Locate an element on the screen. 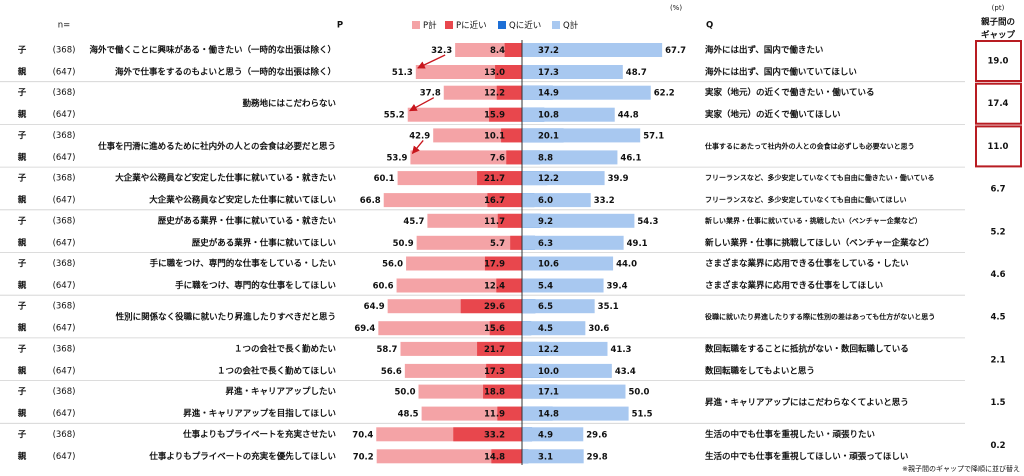  value-label: 44.0 is located at coordinates (626, 265).